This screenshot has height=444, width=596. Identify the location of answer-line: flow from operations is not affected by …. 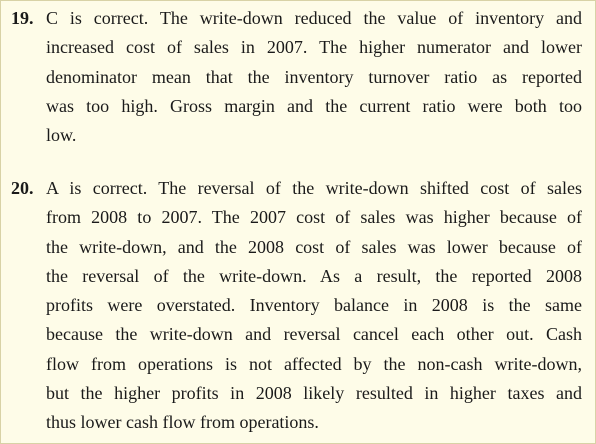
(314, 363).